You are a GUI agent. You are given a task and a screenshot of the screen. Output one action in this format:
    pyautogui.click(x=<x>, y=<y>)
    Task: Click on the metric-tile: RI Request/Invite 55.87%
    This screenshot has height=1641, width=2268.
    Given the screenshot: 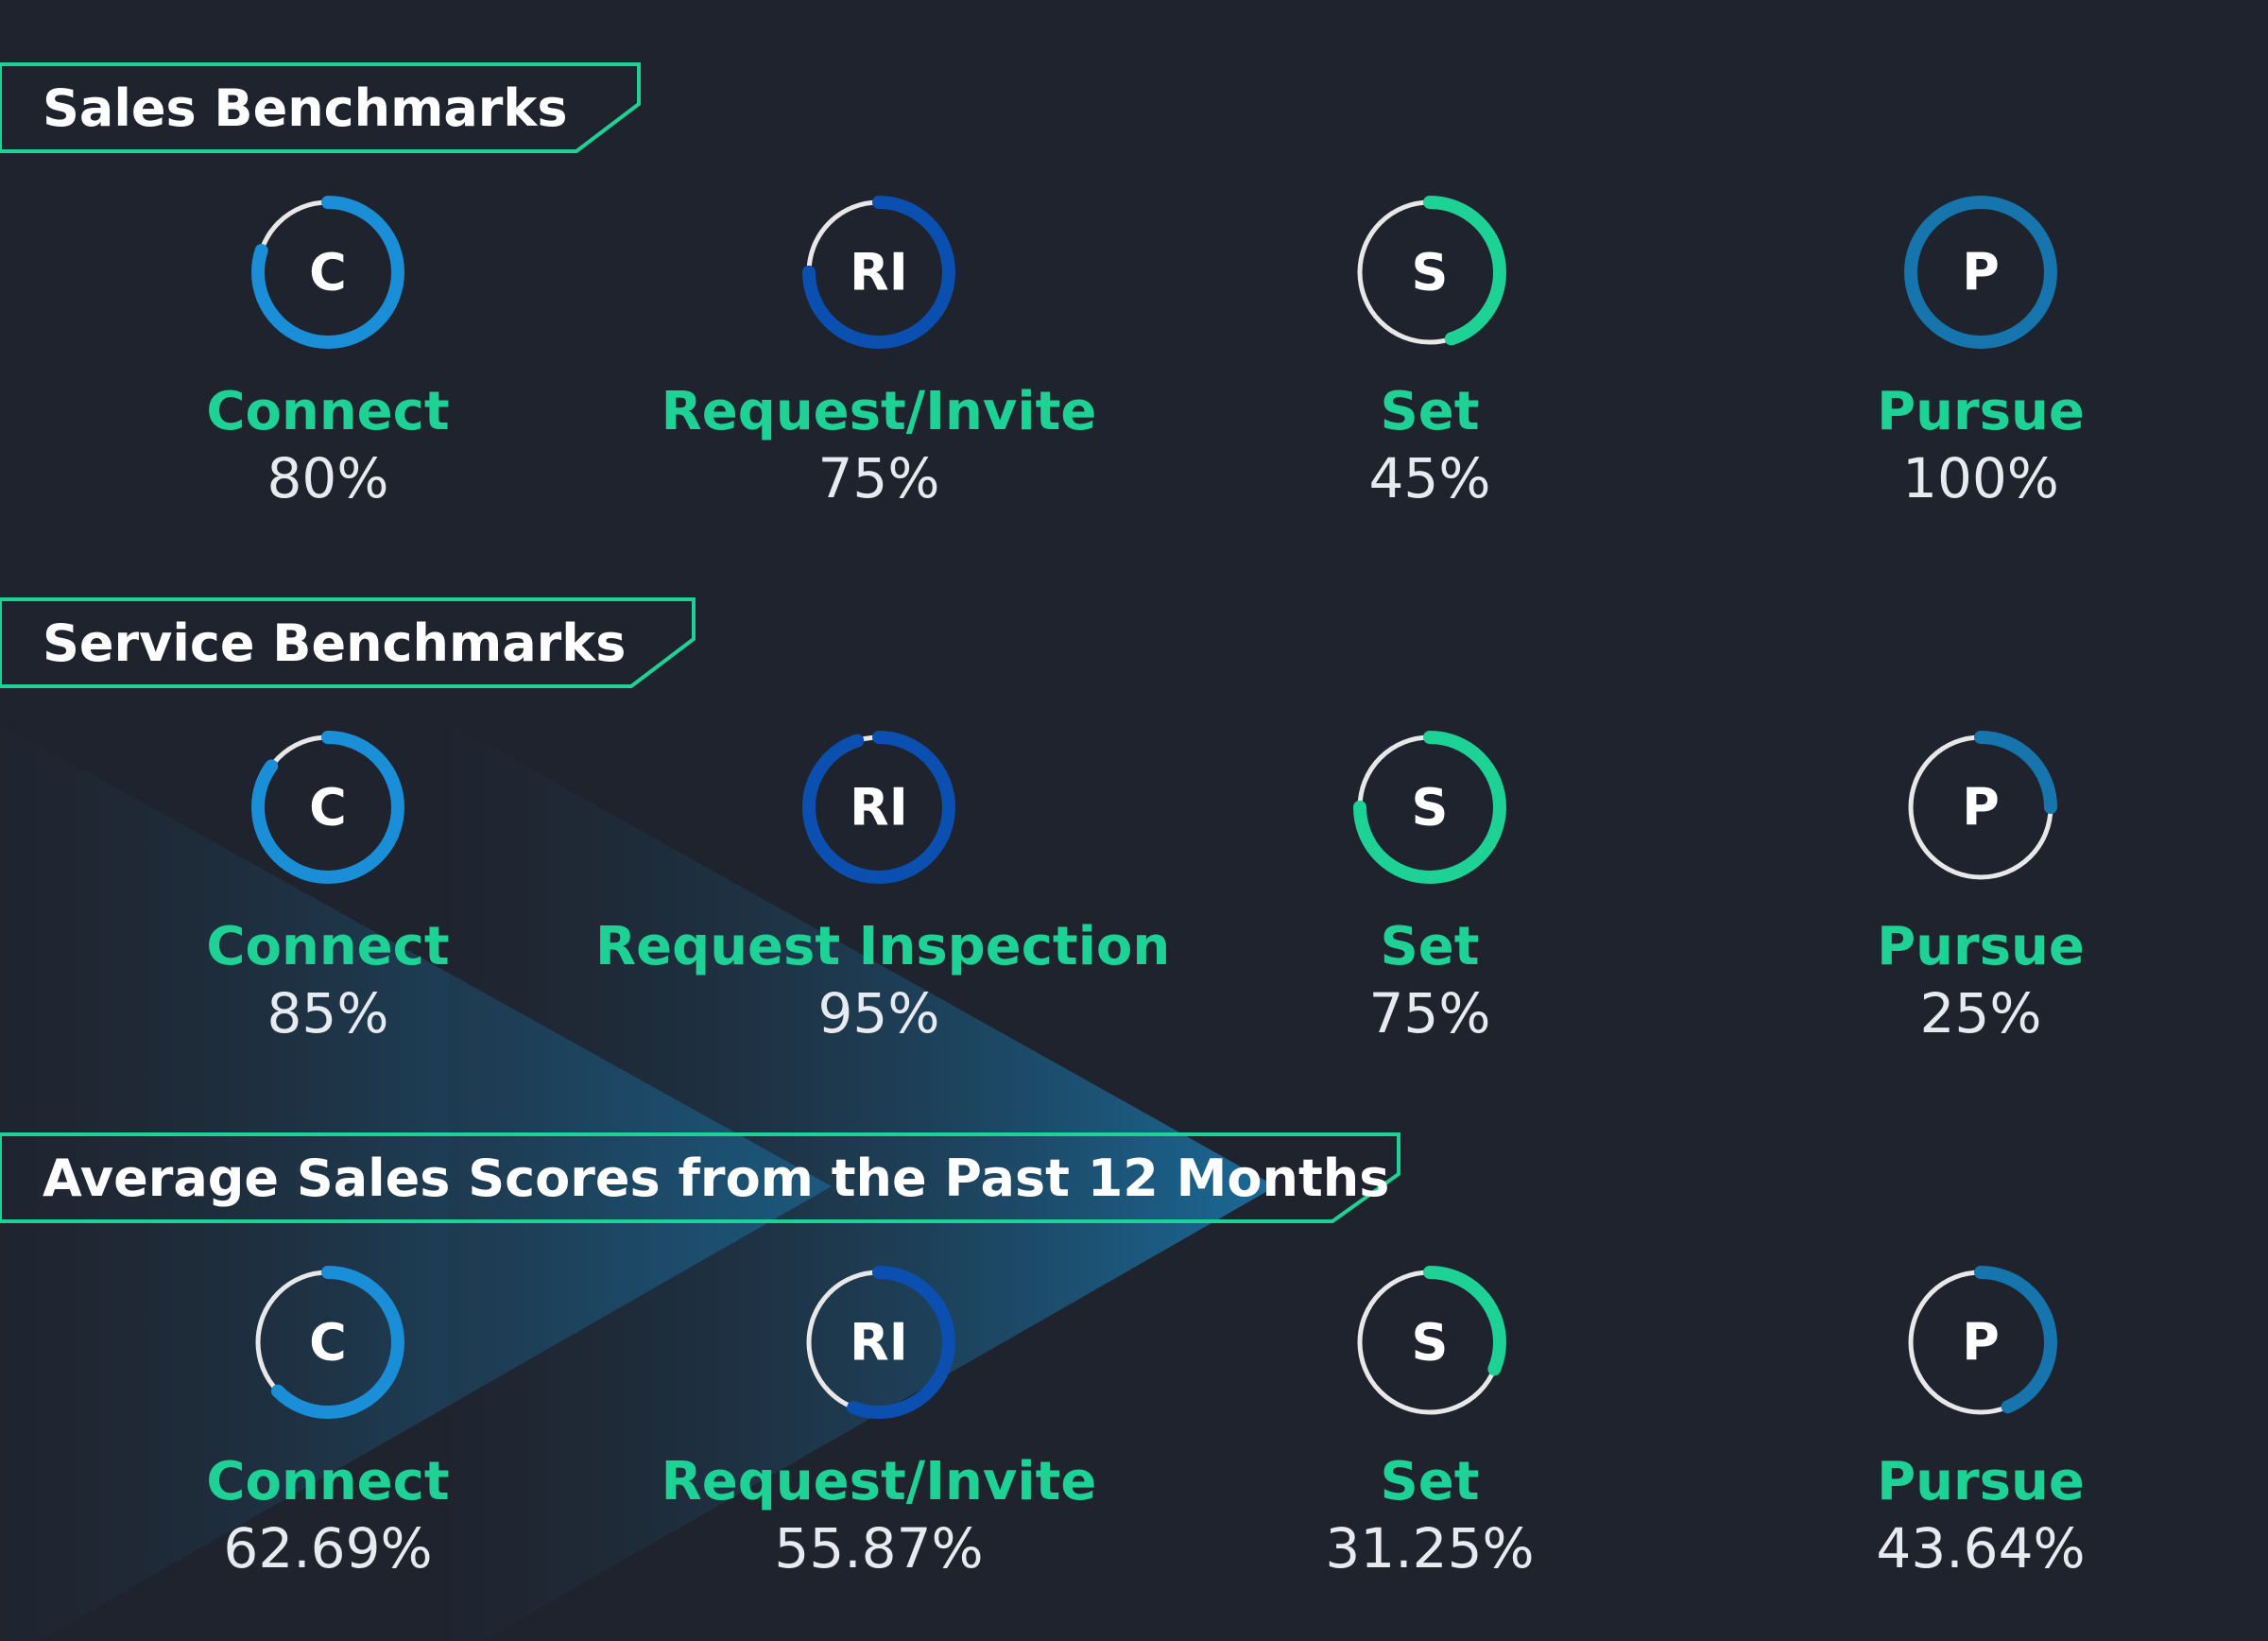 What is the action you would take?
    pyautogui.click(x=878, y=1423)
    